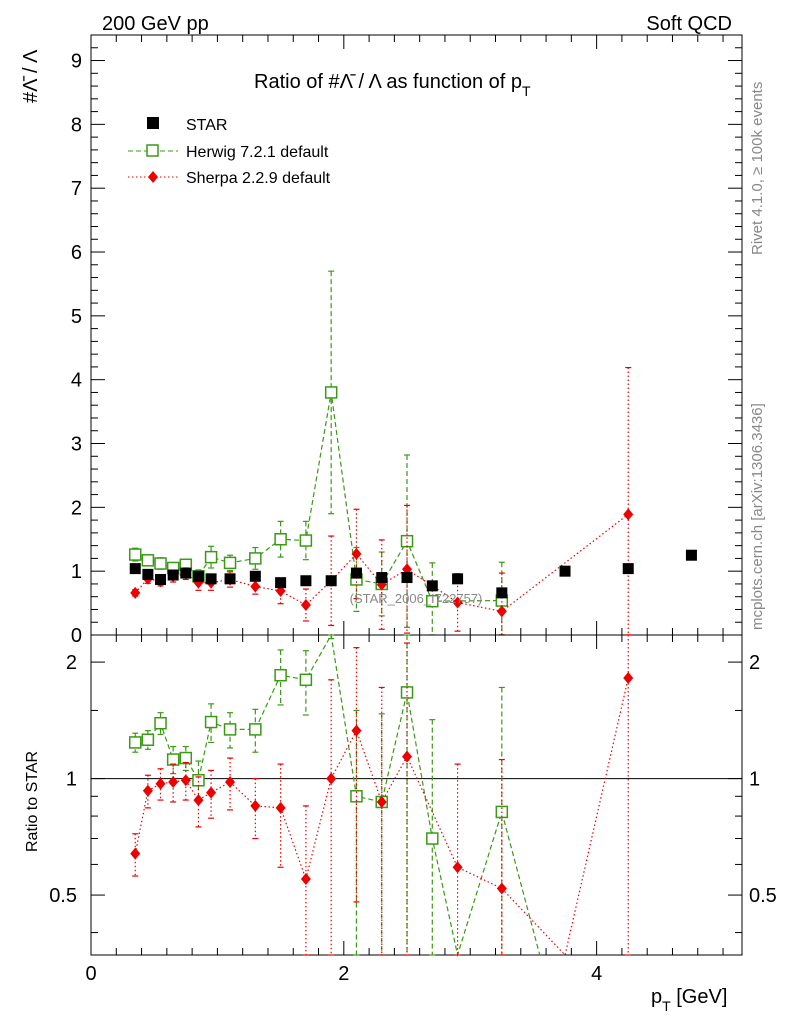  What do you see at coordinates (763, 896) in the screenshot?
I see `ratio-y-tick-label-right: 0.5` at bounding box center [763, 896].